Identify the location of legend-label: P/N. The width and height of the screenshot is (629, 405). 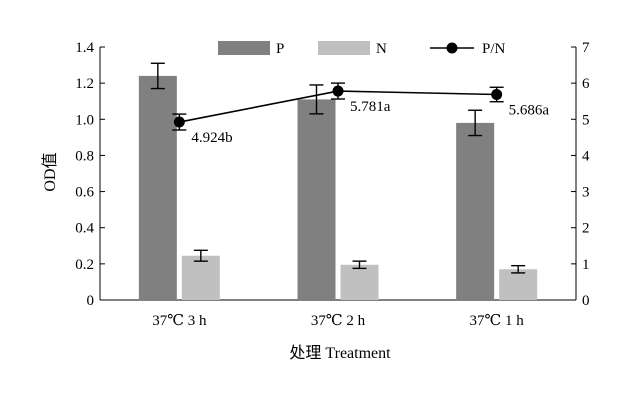
(494, 49).